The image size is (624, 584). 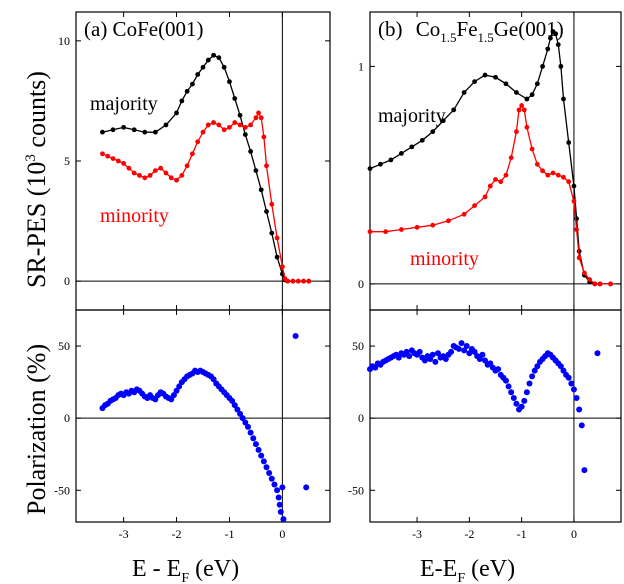 I want to click on a-bottom-xtick-label: -3, so click(x=124, y=534).